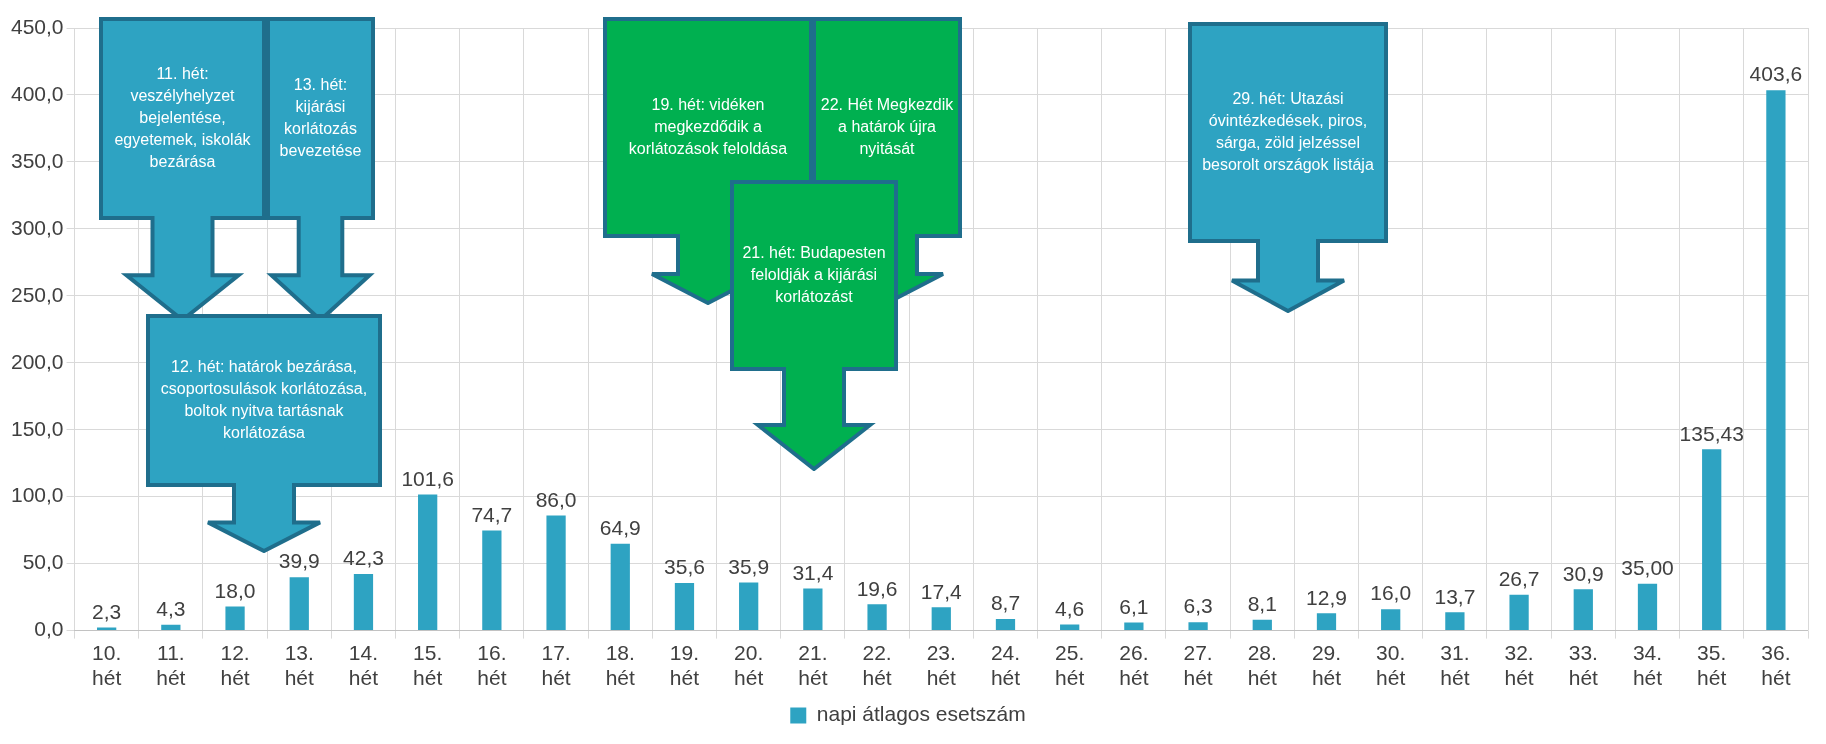 The image size is (1826, 744). What do you see at coordinates (264, 399) in the screenshot?
I see `annotation: 12. hét: határok bezárása, csoportosulások korlátozása, boltok nyitva tartásnak korlátozása` at bounding box center [264, 399].